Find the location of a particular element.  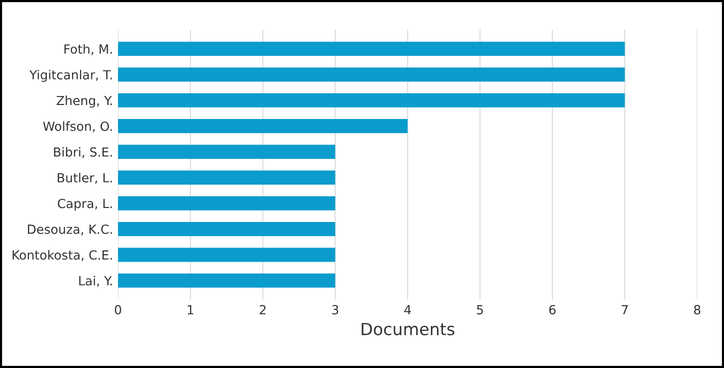

x-tick-label: 1 is located at coordinates (191, 309).